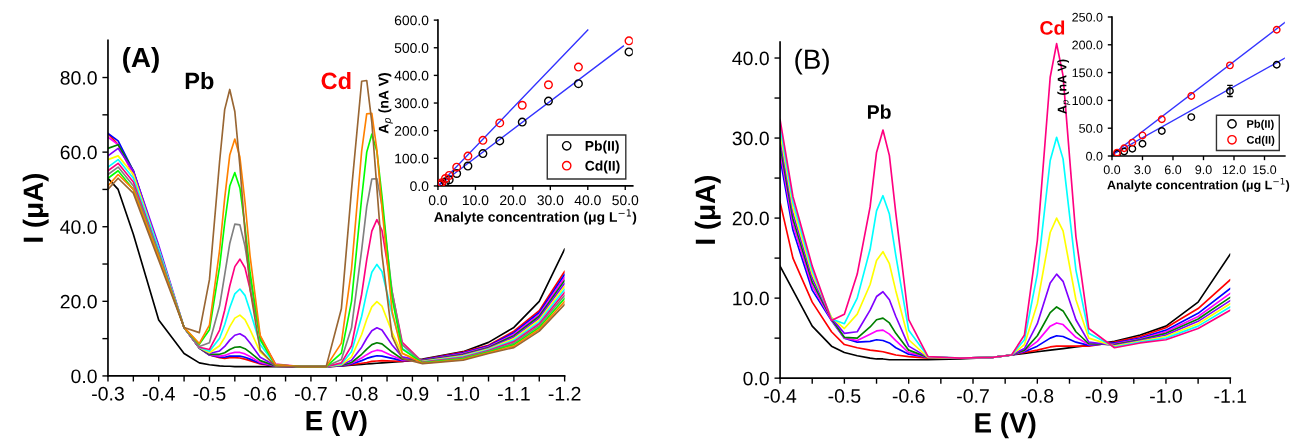  I want to click on x-tick-label: 50.0, so click(625, 200).